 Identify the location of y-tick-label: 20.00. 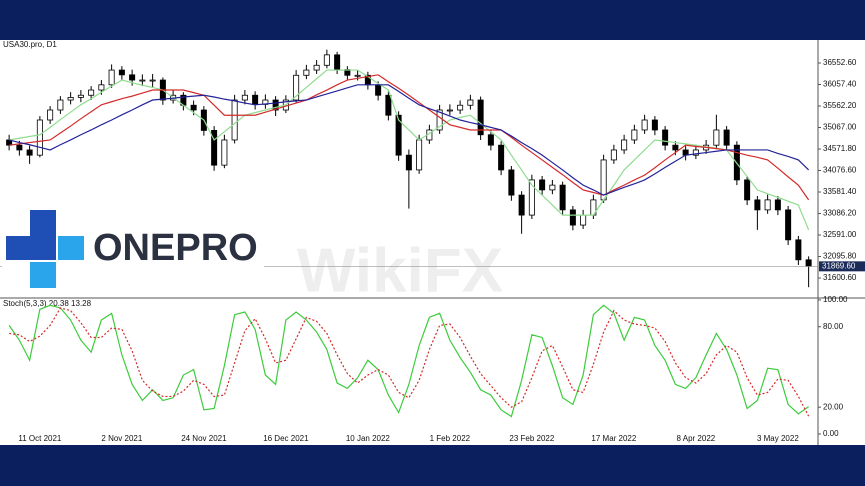
(833, 406).